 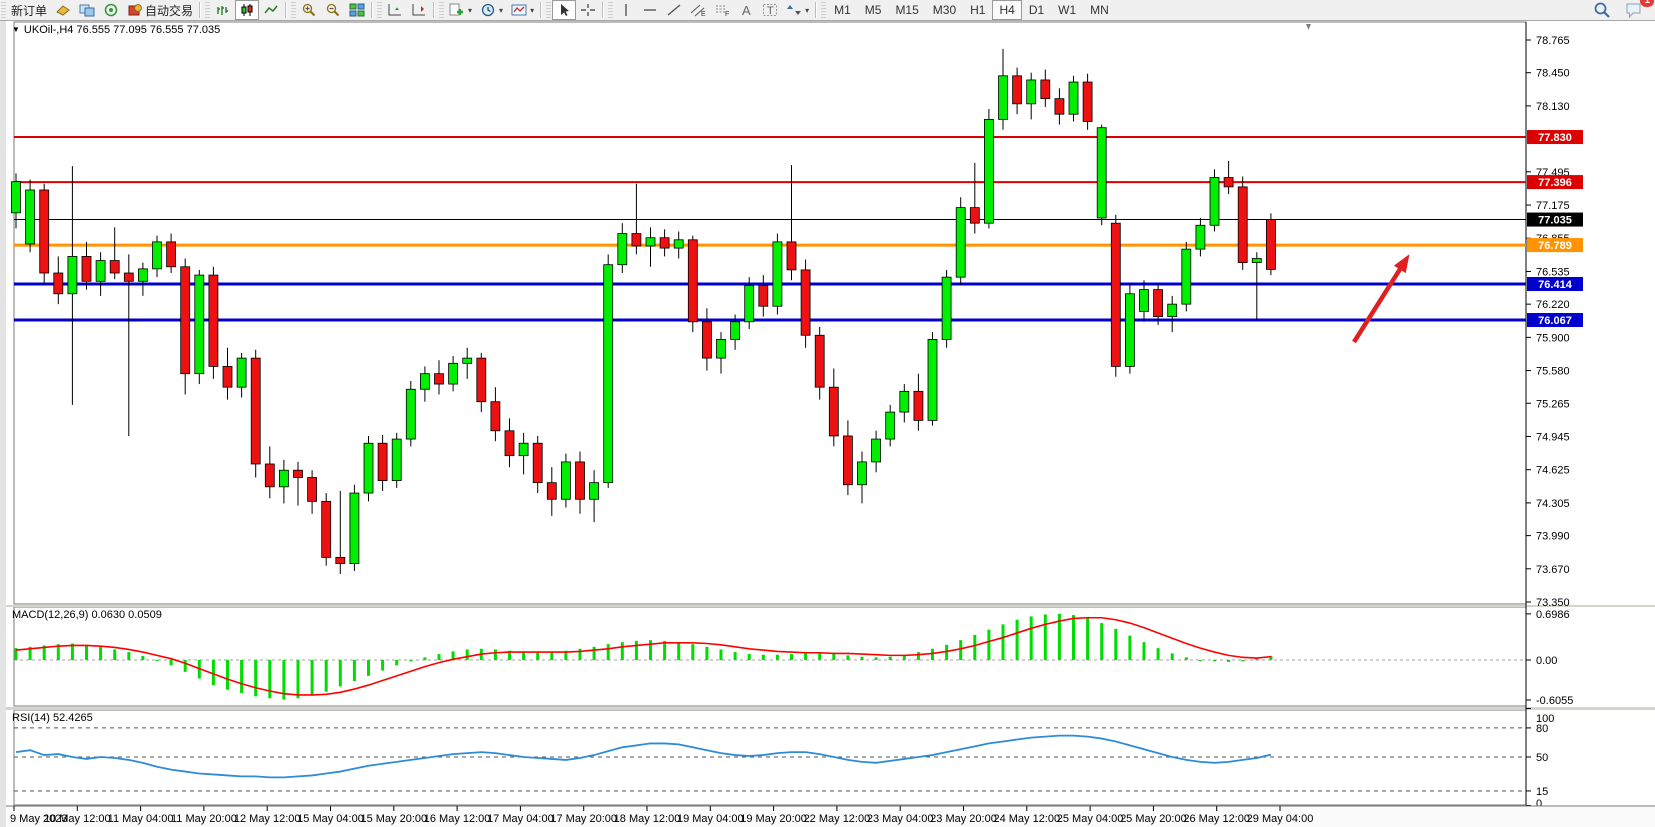 I want to click on new-order-button-label: 新订单, so click(x=29, y=10).